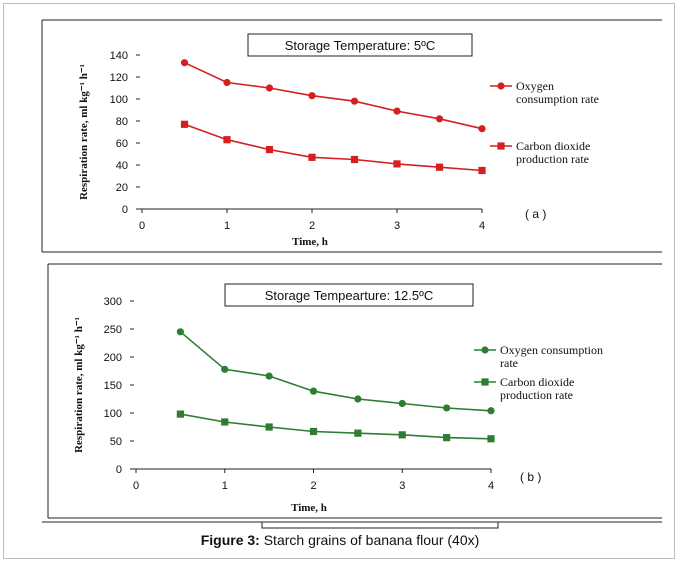 The width and height of the screenshot is (680, 564). Describe the element at coordinates (79, 385) in the screenshot. I see `chart-b-y-axis-title: Respiration rate, ml kg⁻¹ h⁻¹` at that location.